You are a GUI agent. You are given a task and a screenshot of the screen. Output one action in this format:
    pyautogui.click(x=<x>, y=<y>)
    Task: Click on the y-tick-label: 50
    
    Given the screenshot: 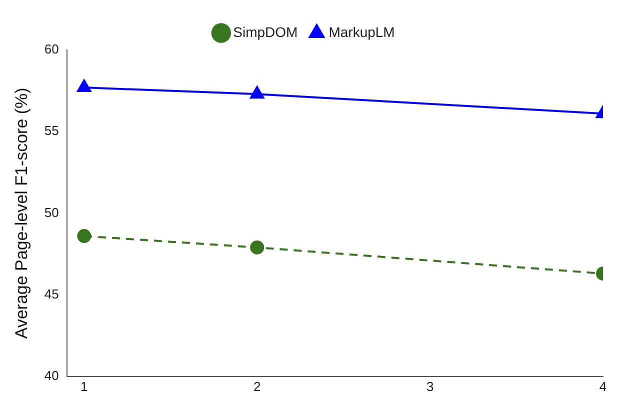 What is the action you would take?
    pyautogui.click(x=51, y=212)
    